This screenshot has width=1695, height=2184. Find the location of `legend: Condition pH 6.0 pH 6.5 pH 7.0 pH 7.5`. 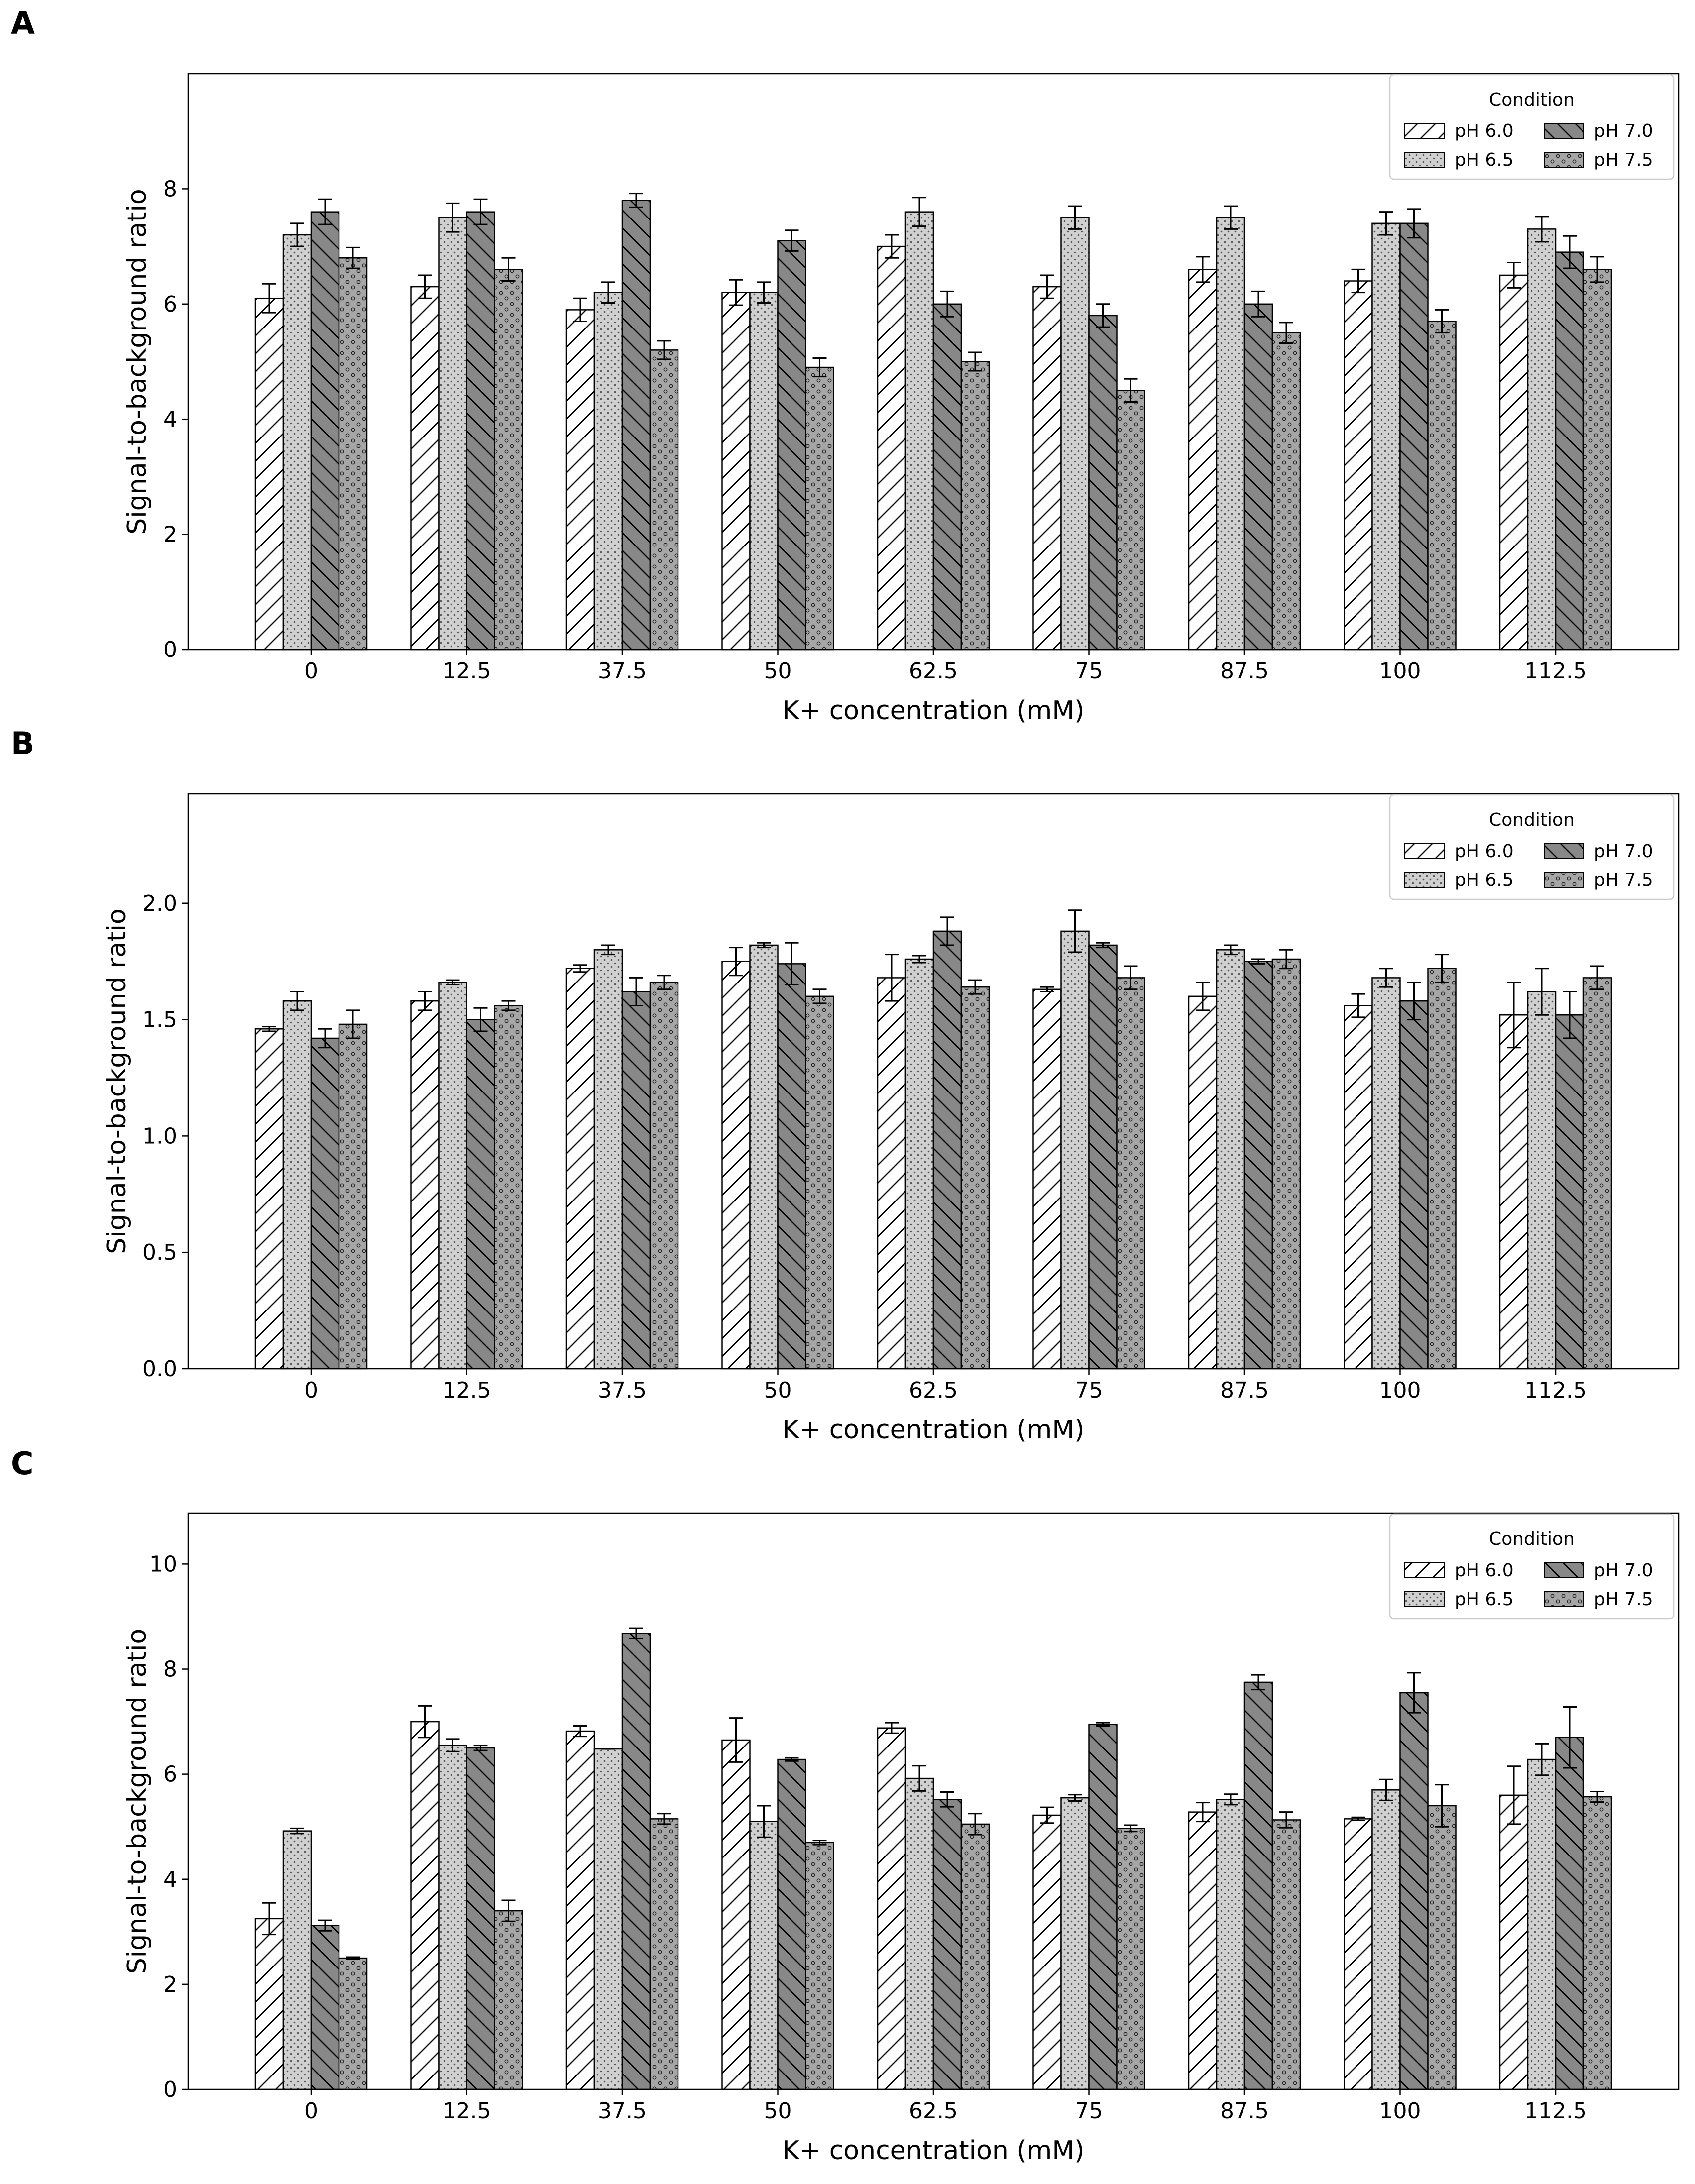

legend: Condition pH 6.0 pH 6.5 pH 7.0 pH 7.5 is located at coordinates (1532, 847).